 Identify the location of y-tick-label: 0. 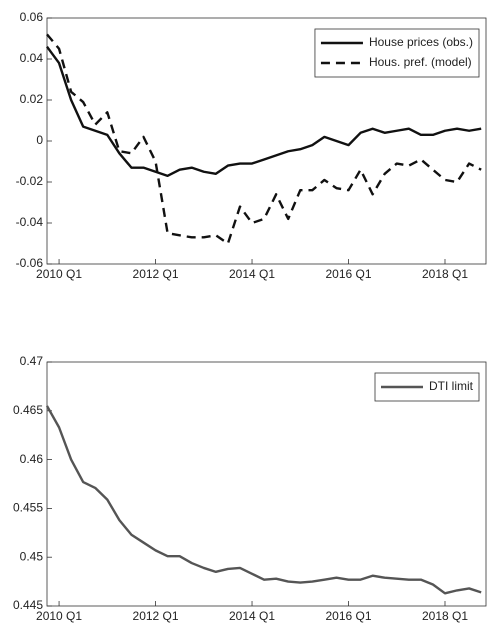
(39, 140).